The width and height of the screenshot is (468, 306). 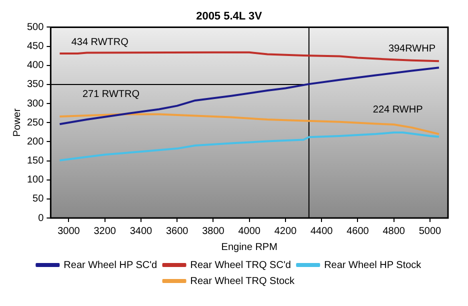 I want to click on y-tick-label: 200, so click(x=35, y=142).